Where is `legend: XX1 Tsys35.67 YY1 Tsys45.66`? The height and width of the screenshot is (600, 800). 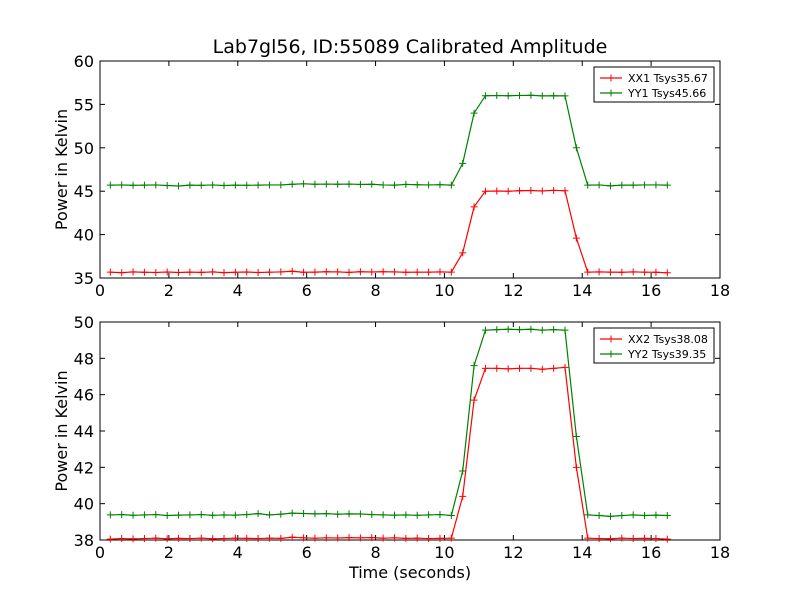 legend: XX1 Tsys35.67 YY1 Tsys45.66 is located at coordinates (654, 84).